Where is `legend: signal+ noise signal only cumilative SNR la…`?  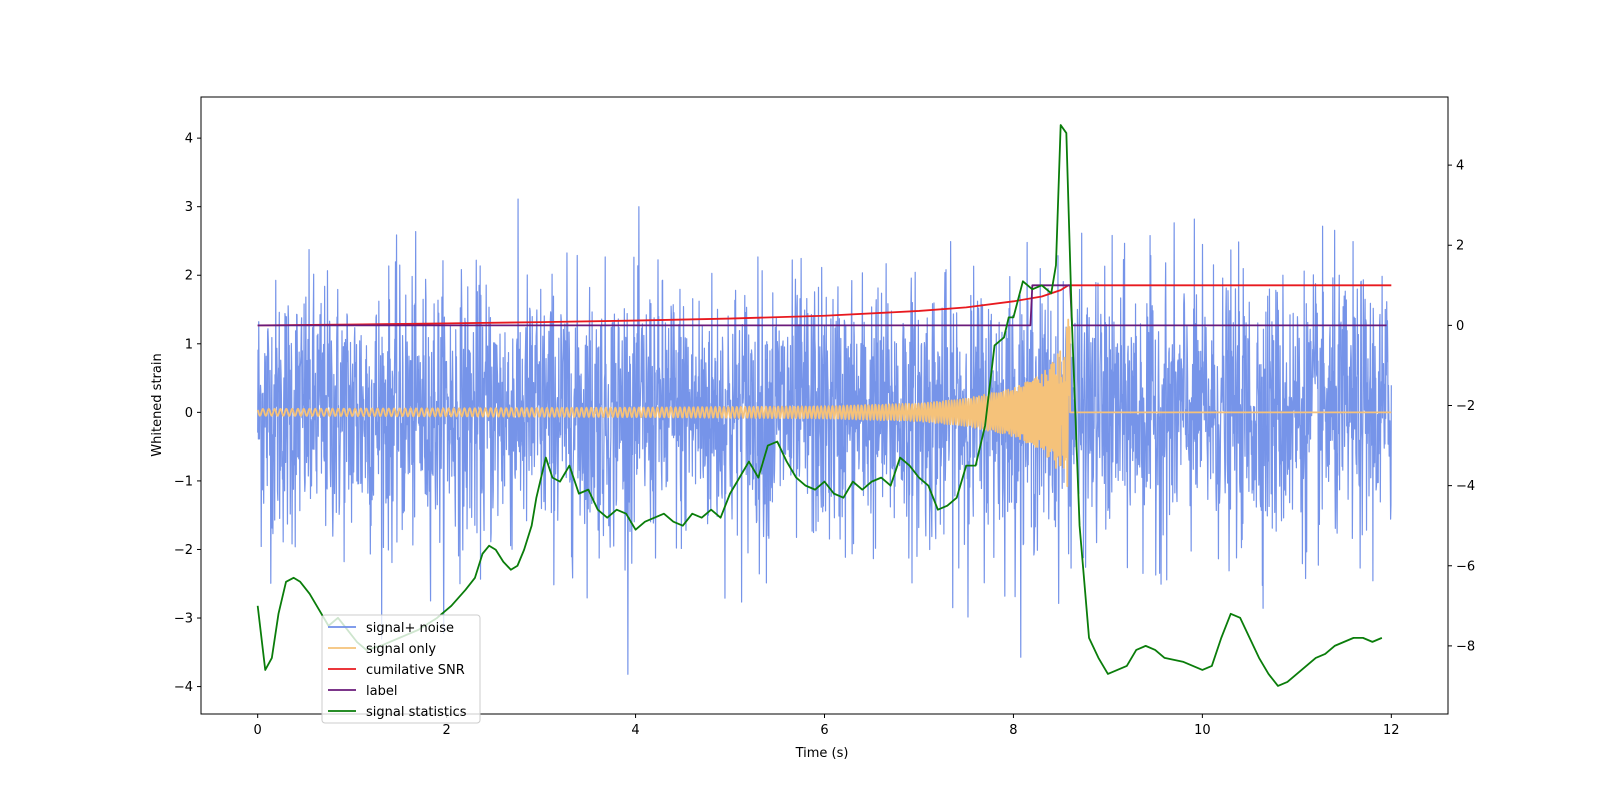
legend: signal+ noise signal only cumilative SNR la… is located at coordinates (401, 669).